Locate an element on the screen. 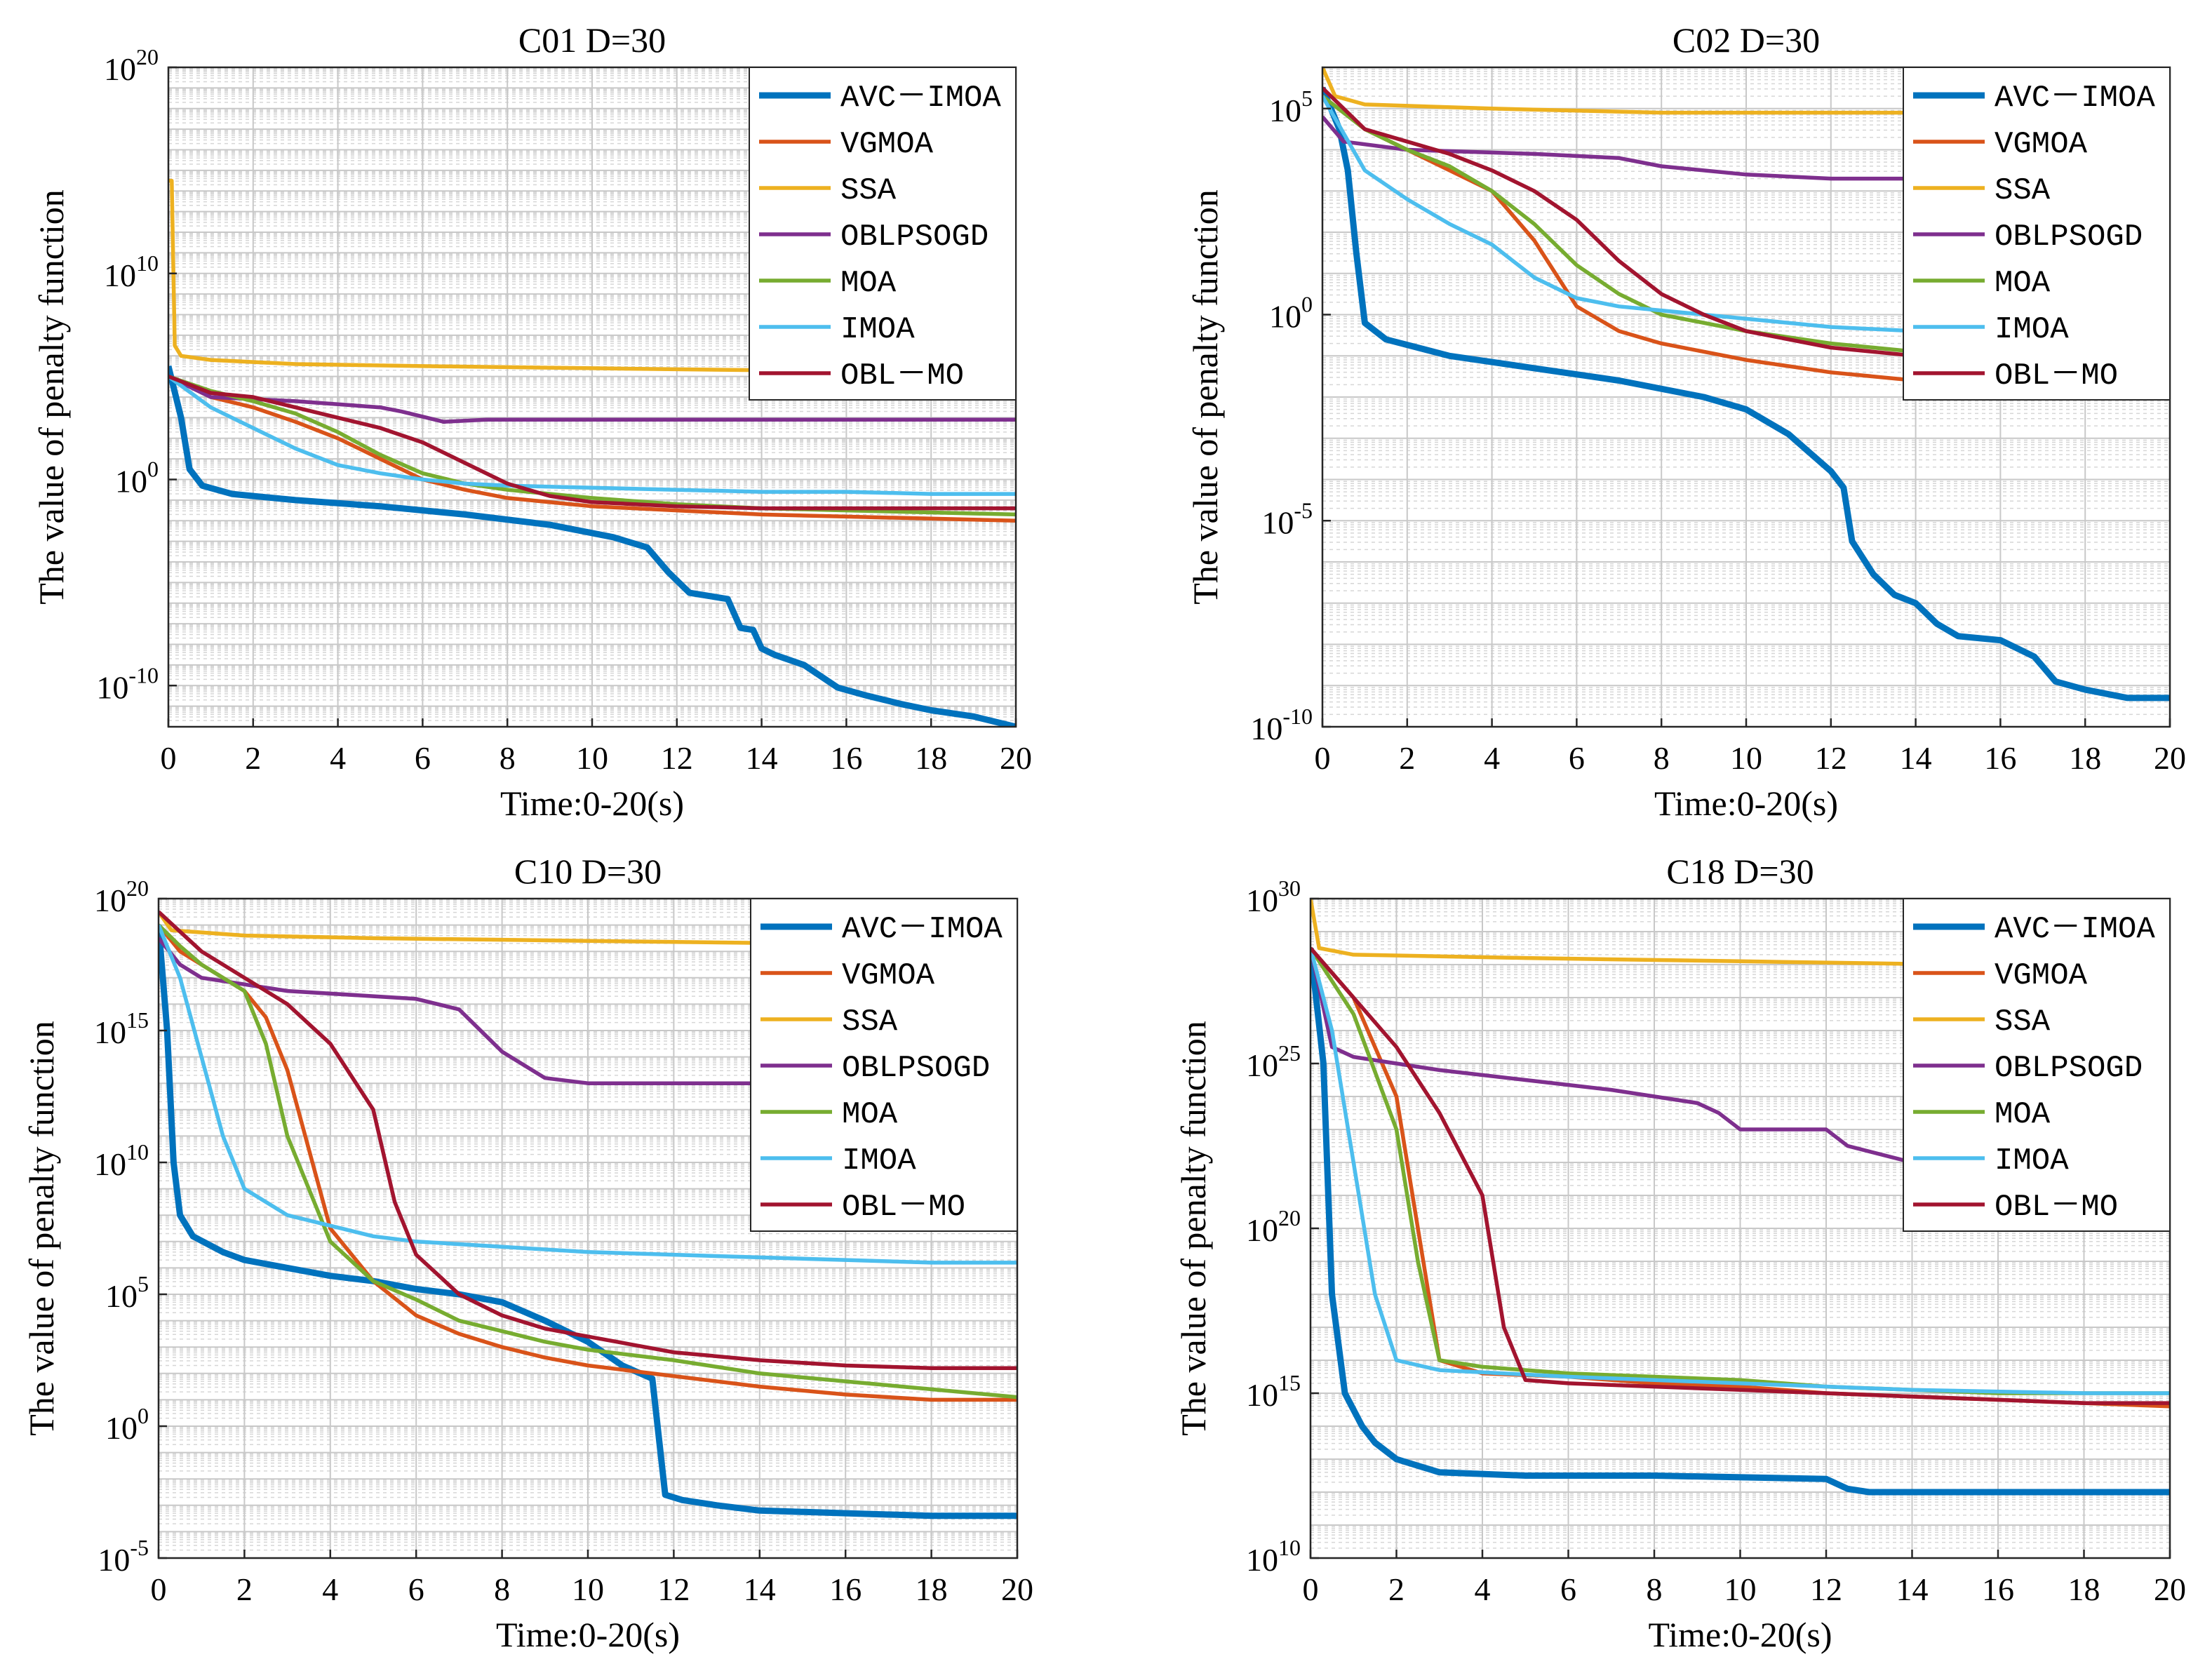 The image size is (2212, 1671). y-tick-exponent: 30 is located at coordinates (1289, 888).